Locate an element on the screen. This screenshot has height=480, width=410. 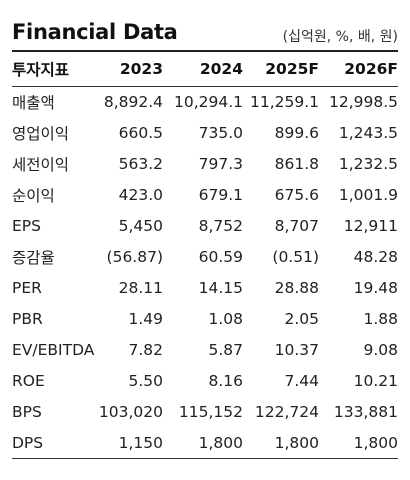
table-cell: 28.88 is located at coordinates (296, 287).